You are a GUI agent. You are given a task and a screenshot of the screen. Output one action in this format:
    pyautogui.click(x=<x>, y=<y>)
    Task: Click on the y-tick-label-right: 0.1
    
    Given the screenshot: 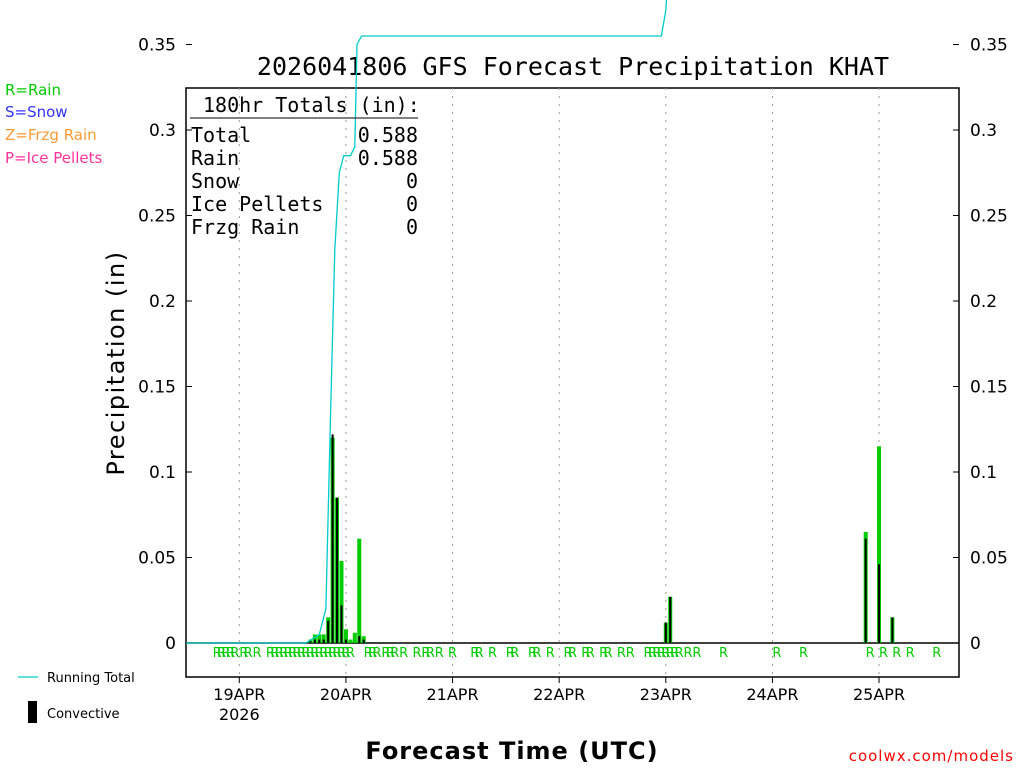 What is the action you would take?
    pyautogui.click(x=983, y=473)
    